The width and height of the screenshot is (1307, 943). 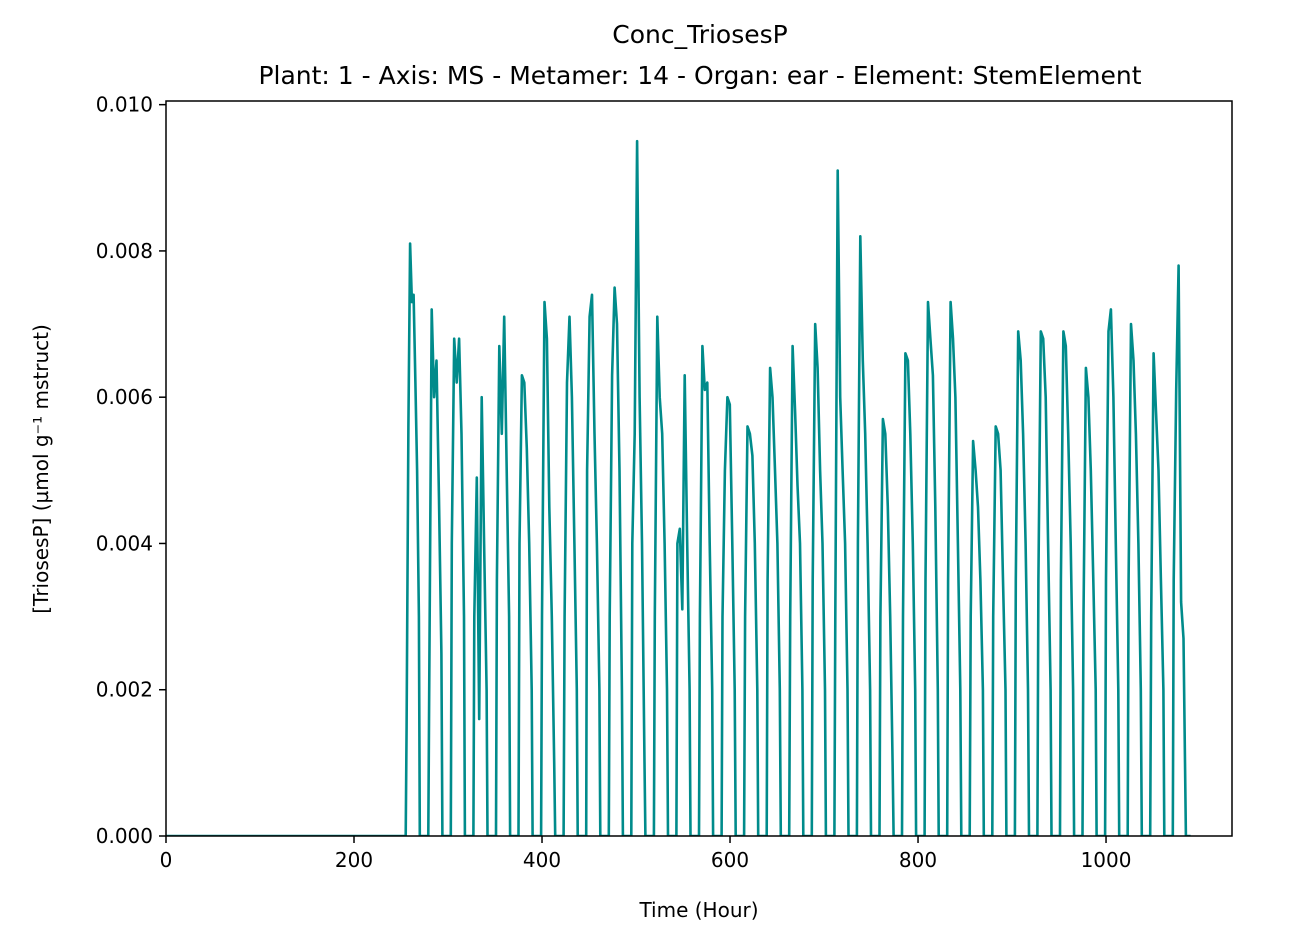 What do you see at coordinates (699, 34) in the screenshot?
I see `chart-title: Conc_TriosesP` at bounding box center [699, 34].